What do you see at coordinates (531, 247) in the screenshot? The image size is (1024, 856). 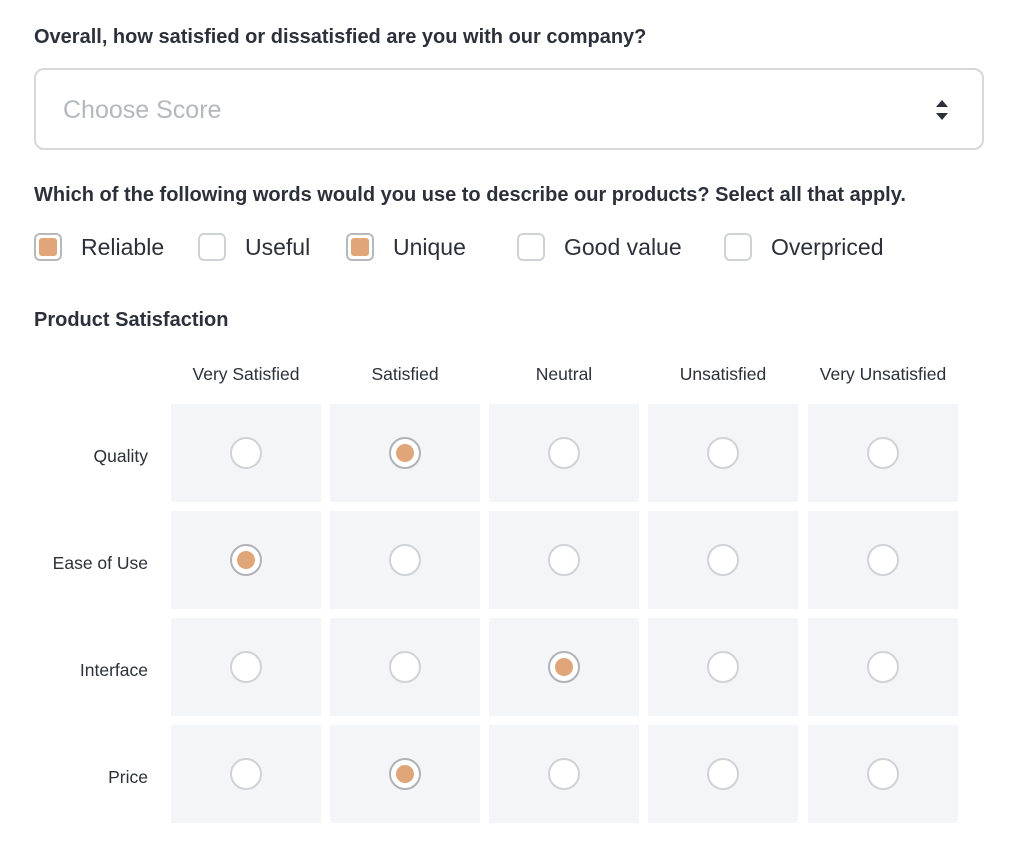 I see `good-value-checkbox` at bounding box center [531, 247].